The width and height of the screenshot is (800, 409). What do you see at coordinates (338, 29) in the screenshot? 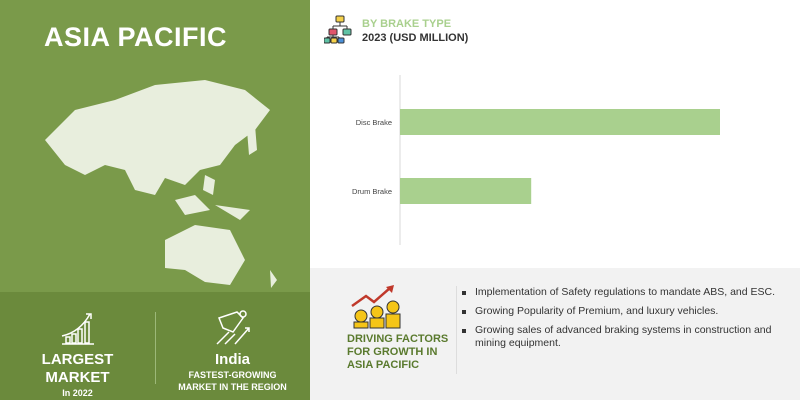
I see `hierarchy-icon` at bounding box center [338, 29].